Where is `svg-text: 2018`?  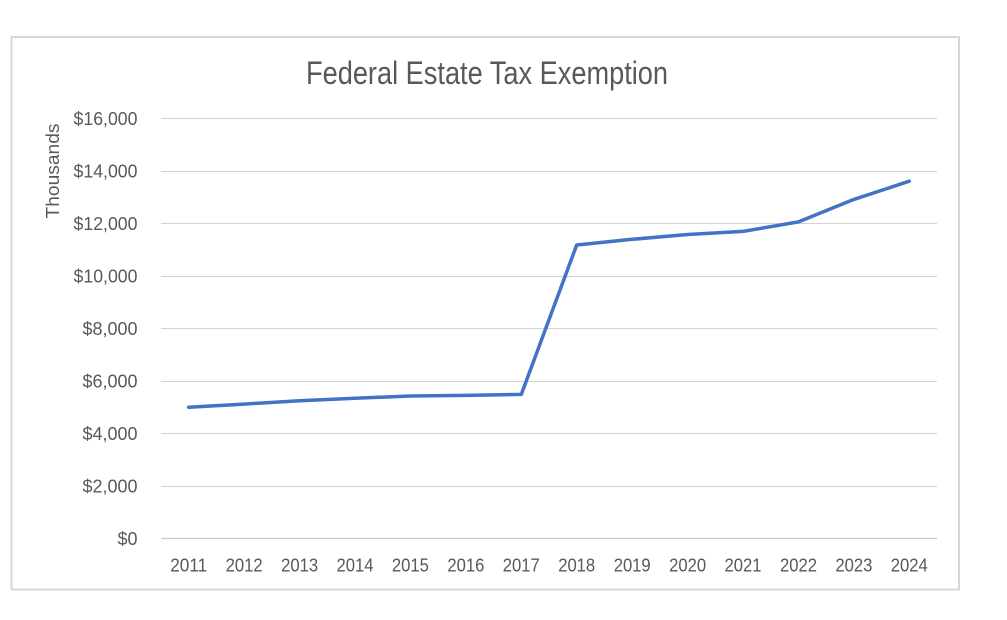 svg-text: 2018 is located at coordinates (576, 566).